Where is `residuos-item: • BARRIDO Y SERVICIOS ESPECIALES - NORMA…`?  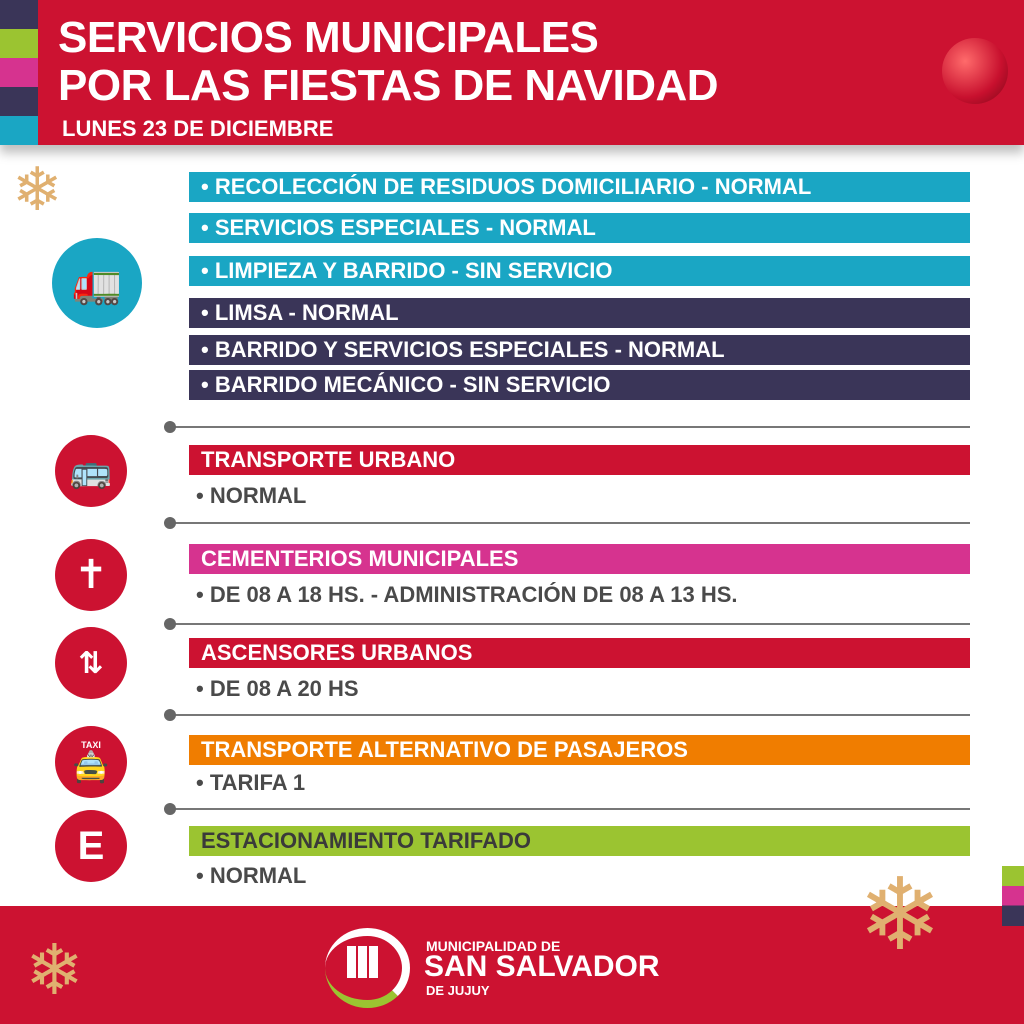 residuos-item: • BARRIDO Y SERVICIOS ESPECIALES - NORMA… is located at coordinates (579, 350).